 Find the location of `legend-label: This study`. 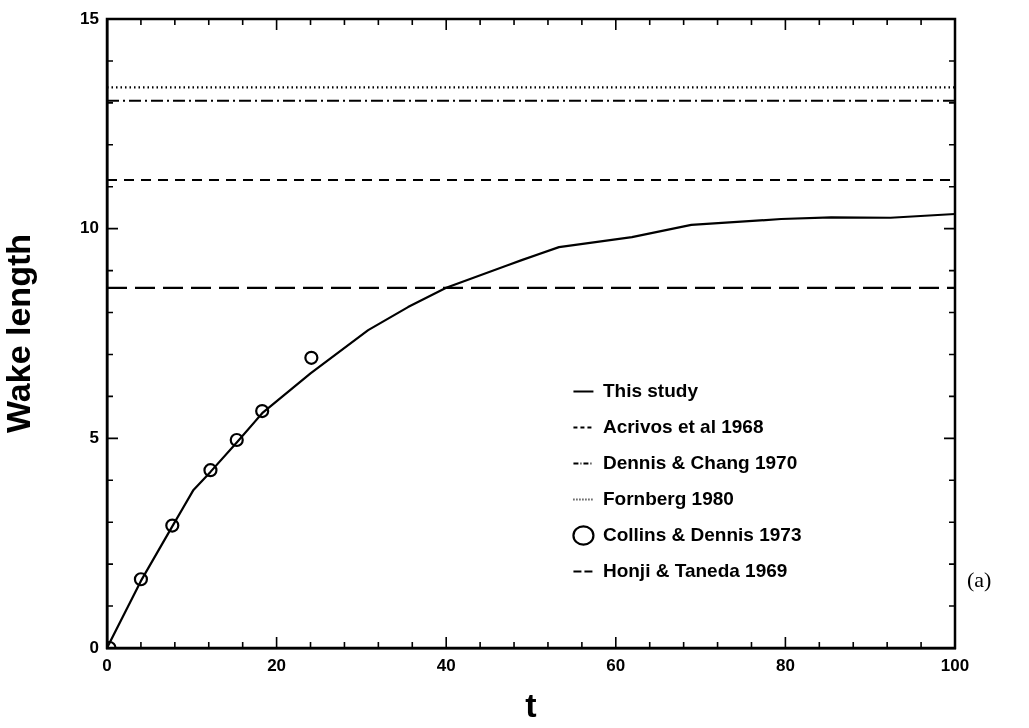

legend-label: This study is located at coordinates (650, 390).